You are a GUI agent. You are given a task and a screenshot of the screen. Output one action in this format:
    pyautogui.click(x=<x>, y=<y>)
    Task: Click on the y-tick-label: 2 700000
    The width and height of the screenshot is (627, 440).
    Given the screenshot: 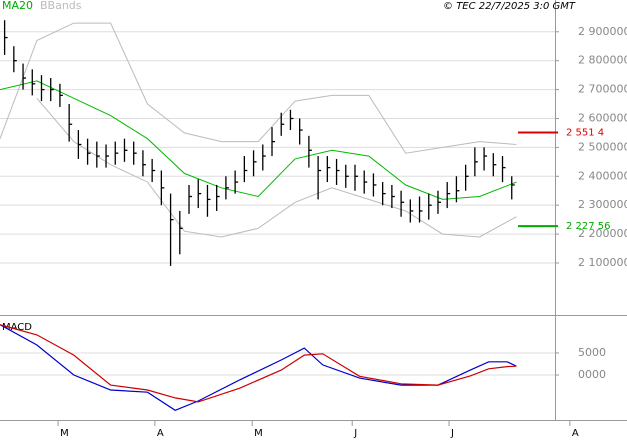 What is the action you would take?
    pyautogui.click(x=602, y=89)
    